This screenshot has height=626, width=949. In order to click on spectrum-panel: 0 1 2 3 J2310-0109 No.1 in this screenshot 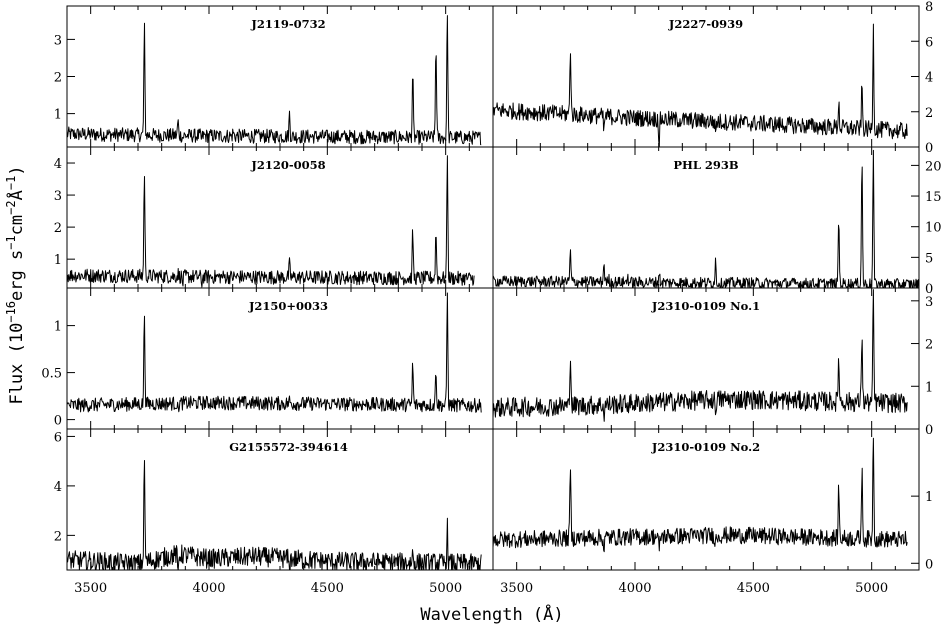, I will do `click(712, 362)`.